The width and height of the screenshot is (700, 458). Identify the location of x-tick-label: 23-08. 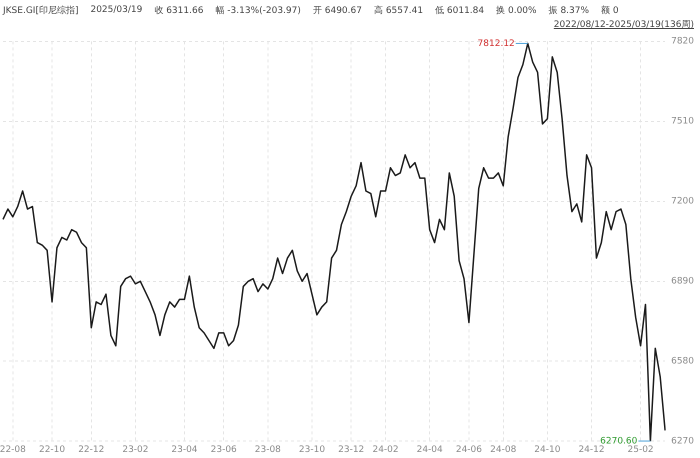
(268, 449).